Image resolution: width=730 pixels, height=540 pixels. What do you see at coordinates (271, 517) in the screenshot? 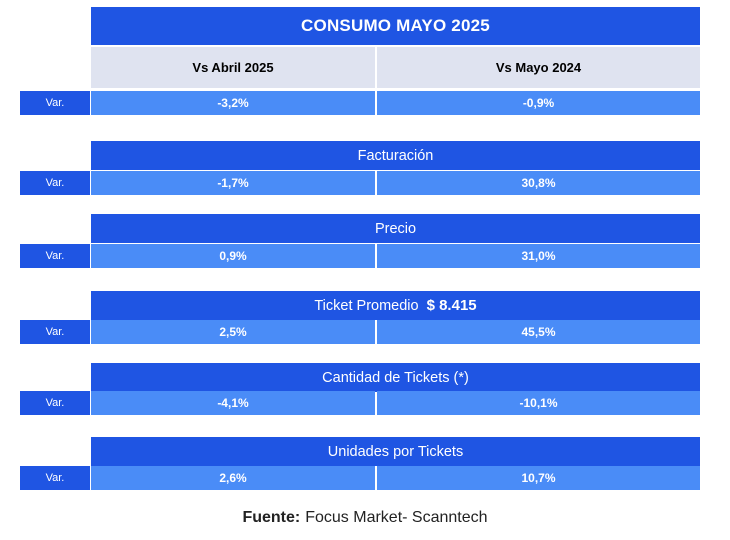
I see `source-label: Fuente:` at bounding box center [271, 517].